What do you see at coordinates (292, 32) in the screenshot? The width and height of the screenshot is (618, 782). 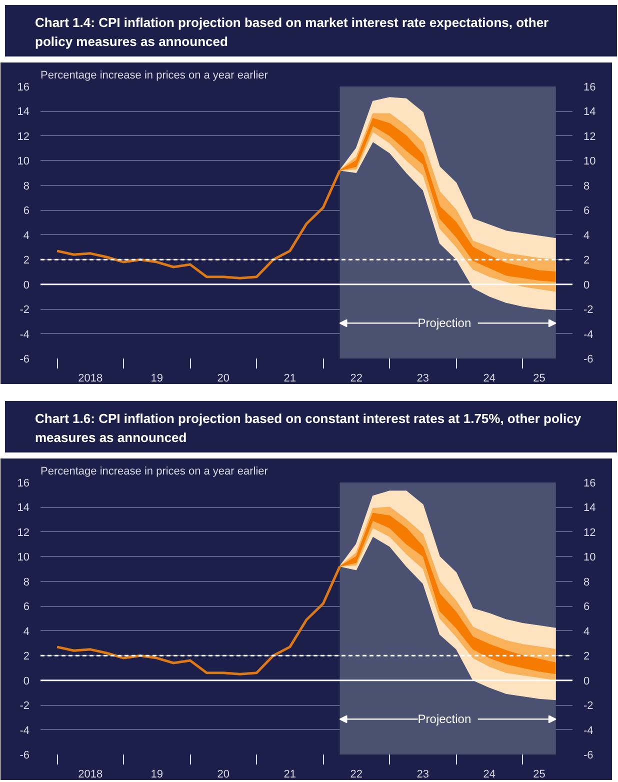 I see `chart-title: Chart 1.4: CPI inflation projection based on market interest rate expectations, other policy measures as announced` at bounding box center [292, 32].